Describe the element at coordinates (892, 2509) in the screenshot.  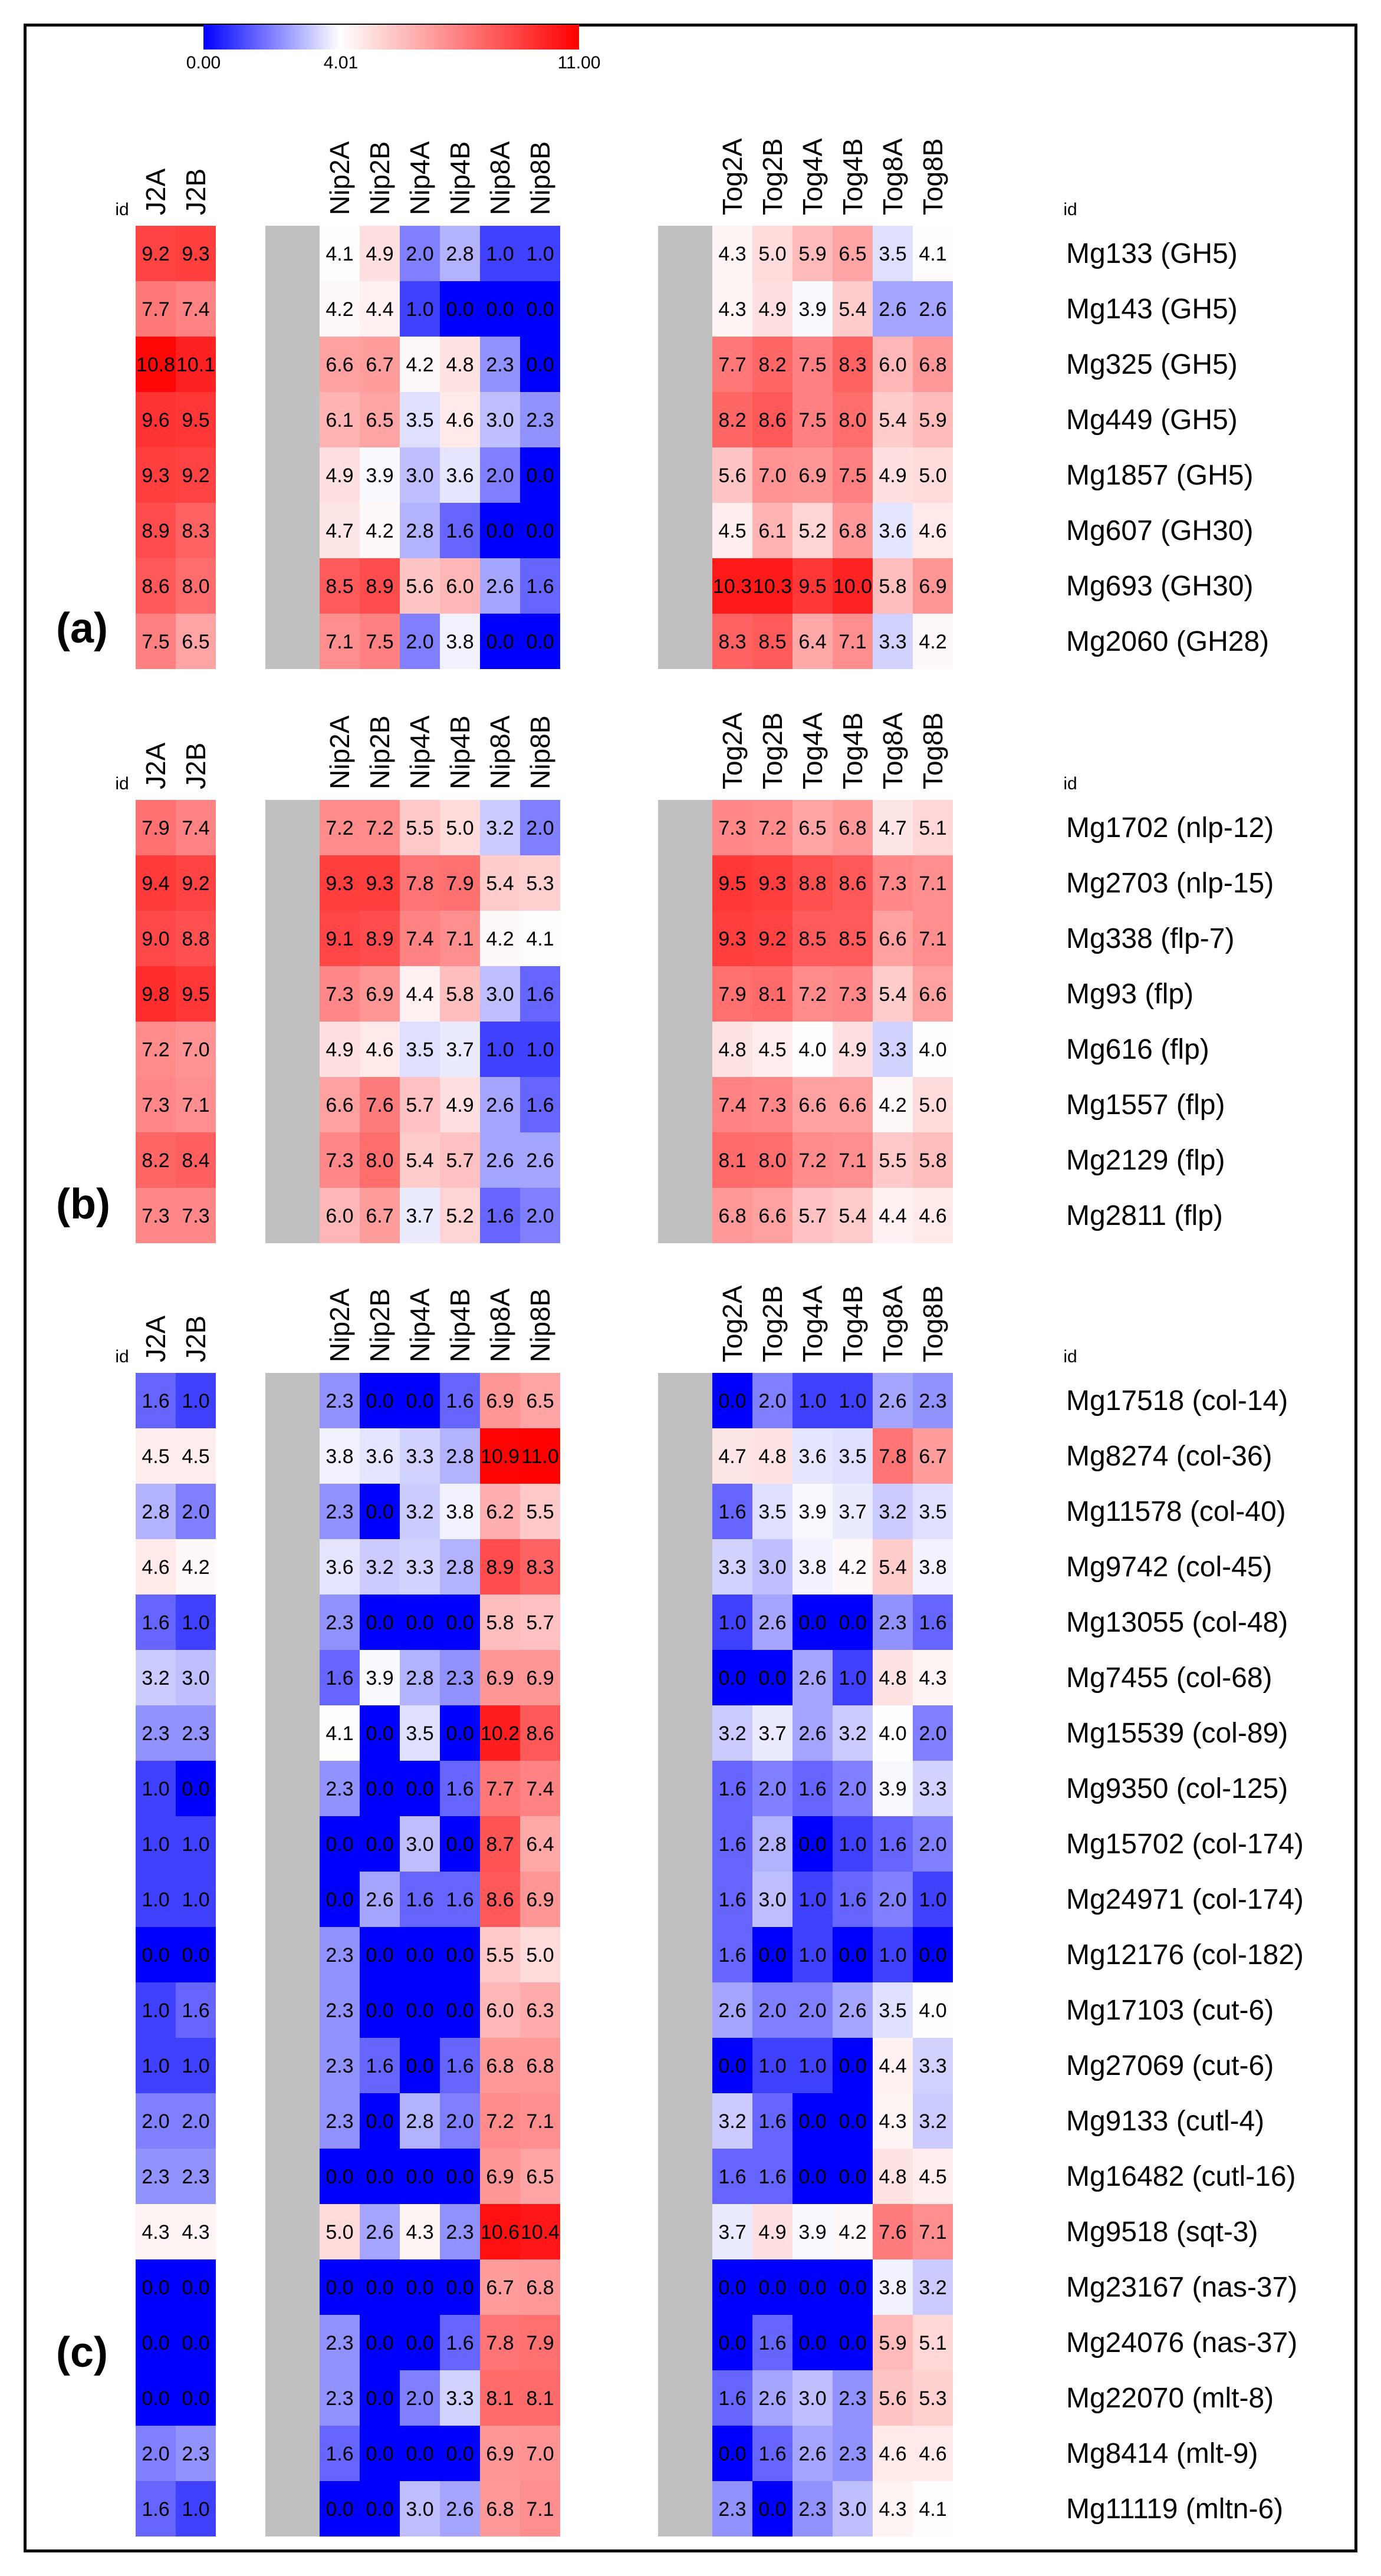
I see `cell-value-label: 4.3` at that location.